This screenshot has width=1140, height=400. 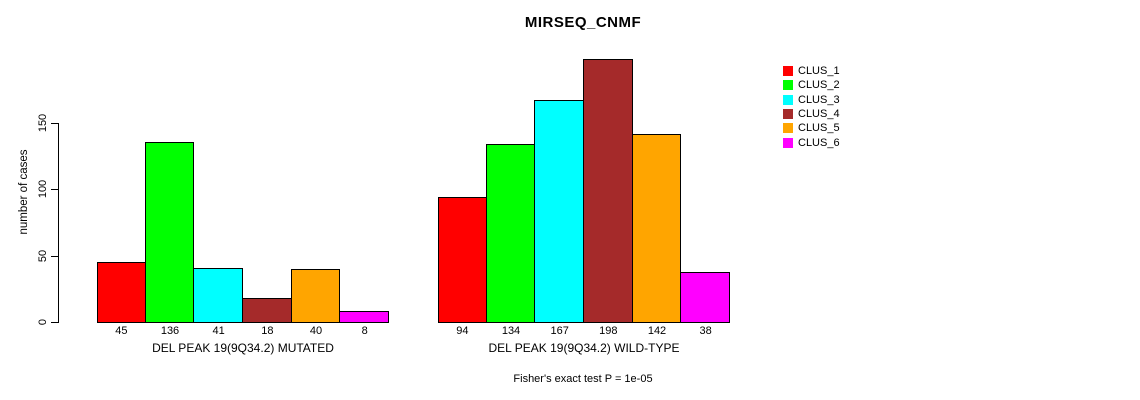 What do you see at coordinates (243, 348) in the screenshot?
I see `x-axis-group-label: DEL PEAK 19(9Q34.2) MUTATED` at bounding box center [243, 348].